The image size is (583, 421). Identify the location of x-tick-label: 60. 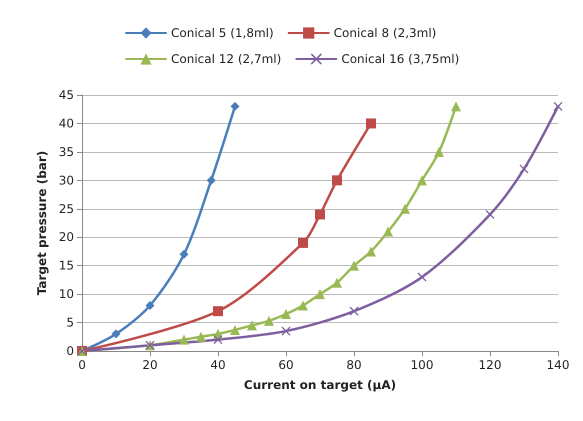
(286, 365).